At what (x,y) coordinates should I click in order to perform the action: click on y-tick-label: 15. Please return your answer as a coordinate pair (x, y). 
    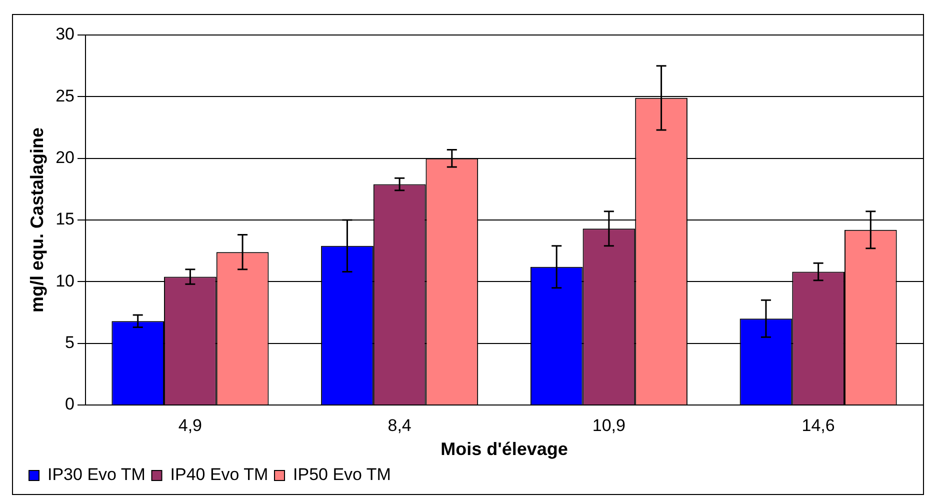
    Looking at the image, I should click on (65, 219).